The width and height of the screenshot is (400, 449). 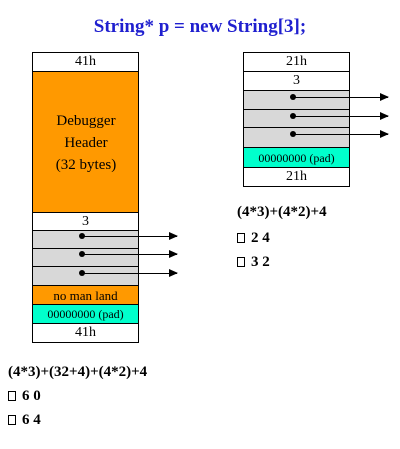 I want to click on left-calc-answer-1: 6 0, so click(x=24, y=396).